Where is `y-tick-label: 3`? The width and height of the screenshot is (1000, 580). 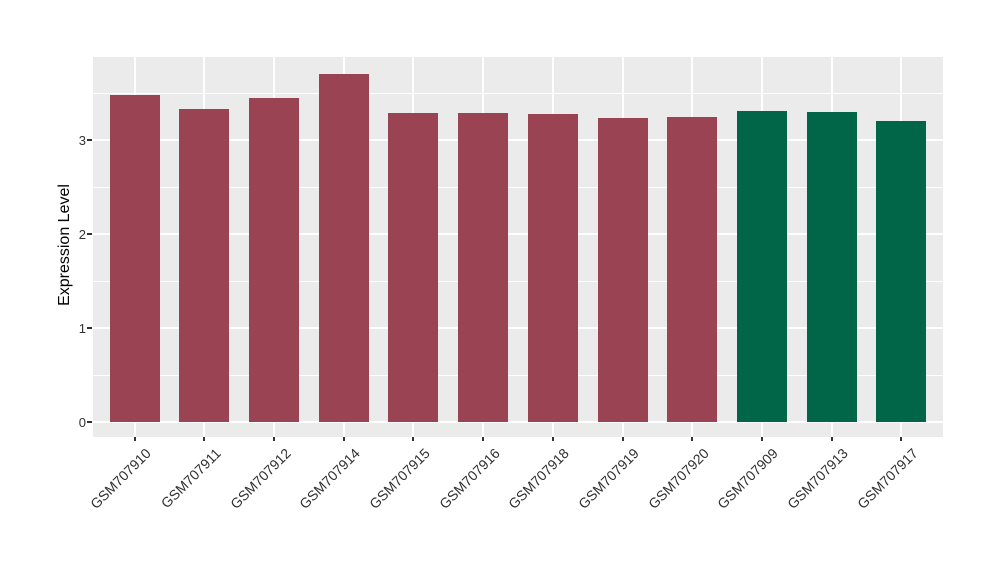 y-tick-label: 3 is located at coordinates (82, 140).